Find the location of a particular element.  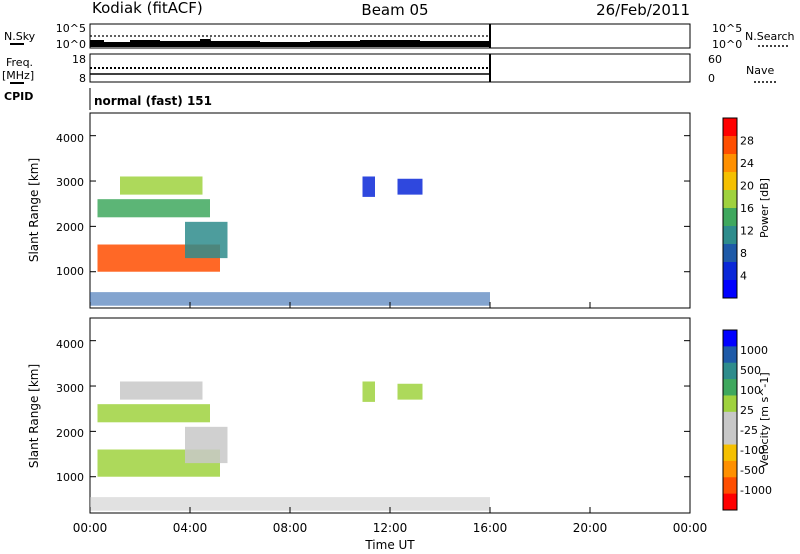

power-ytick-4000: 4000 is located at coordinates (70, 138).